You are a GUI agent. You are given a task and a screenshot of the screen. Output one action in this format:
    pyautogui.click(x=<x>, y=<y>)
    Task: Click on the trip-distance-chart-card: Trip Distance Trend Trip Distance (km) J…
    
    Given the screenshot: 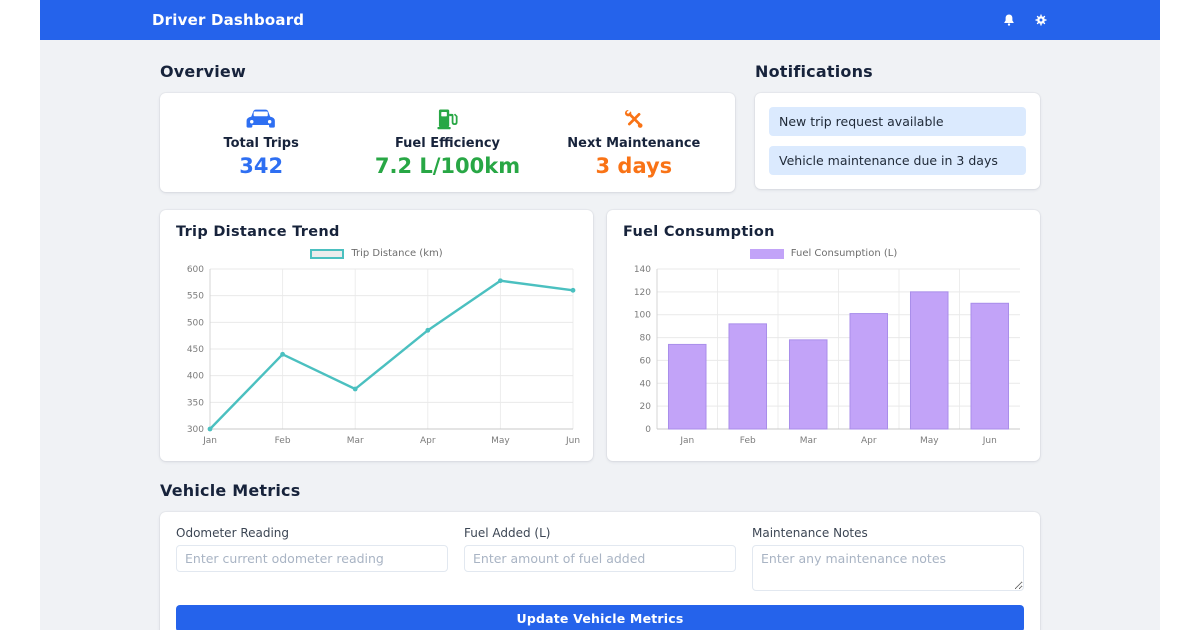 What is the action you would take?
    pyautogui.click(x=376, y=335)
    